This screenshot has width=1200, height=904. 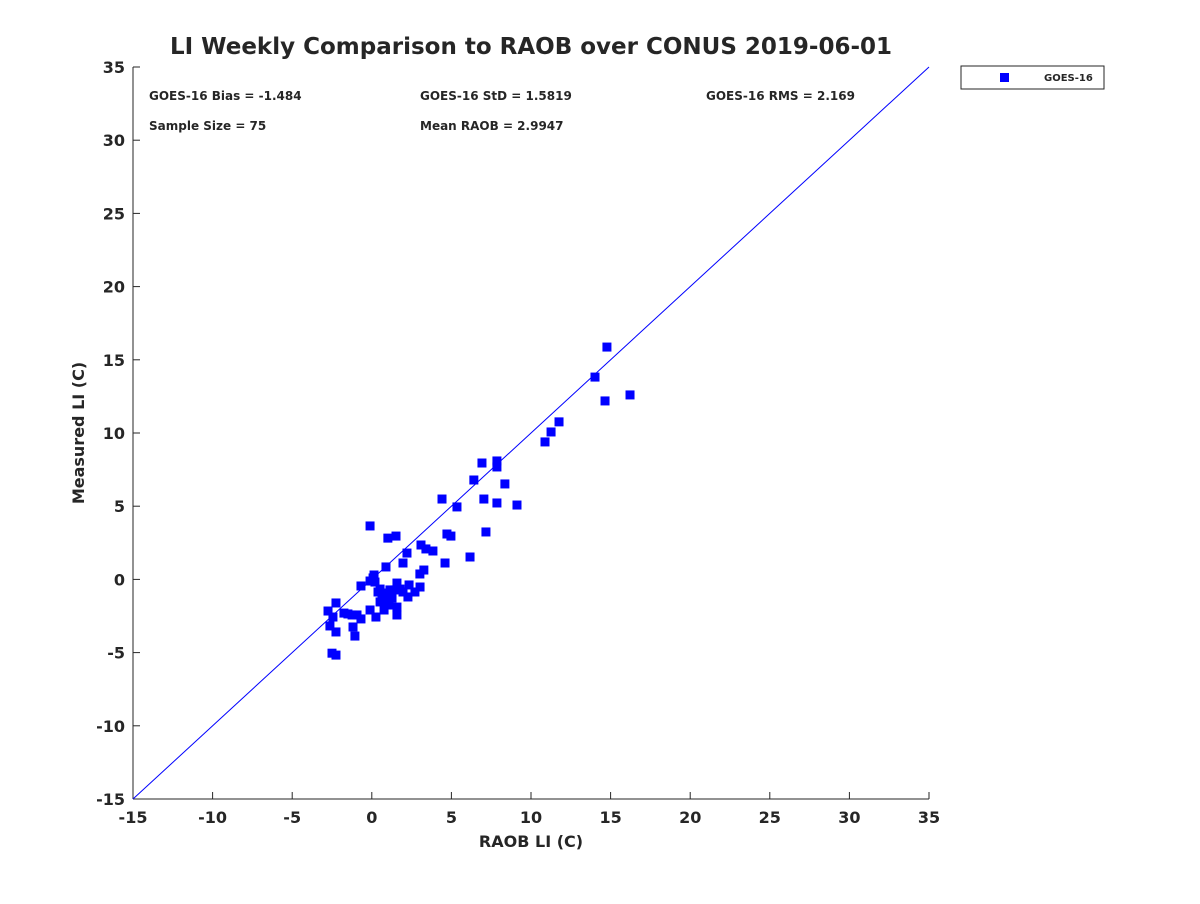 I want to click on x-tick-label: 30, so click(x=849, y=817).